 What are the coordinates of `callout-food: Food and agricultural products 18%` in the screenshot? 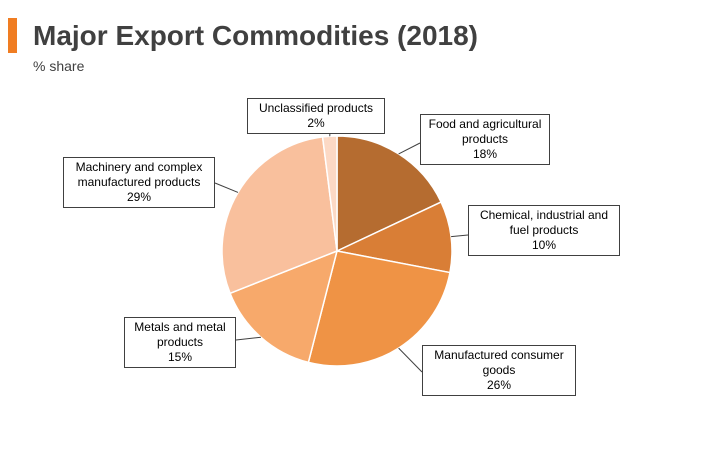 It's located at (485, 139).